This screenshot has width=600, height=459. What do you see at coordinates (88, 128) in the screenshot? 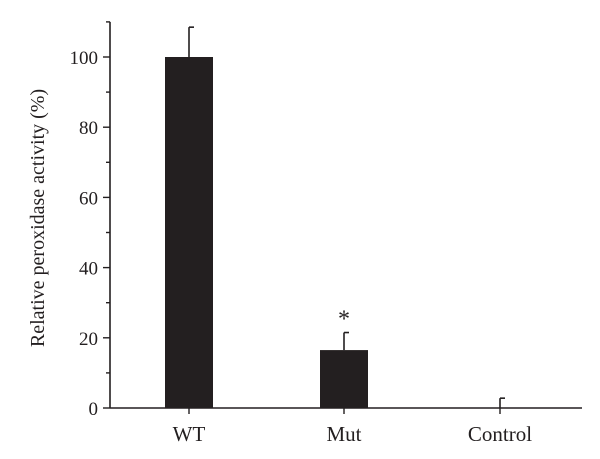
I see `y-tick-label: 80` at bounding box center [88, 128].